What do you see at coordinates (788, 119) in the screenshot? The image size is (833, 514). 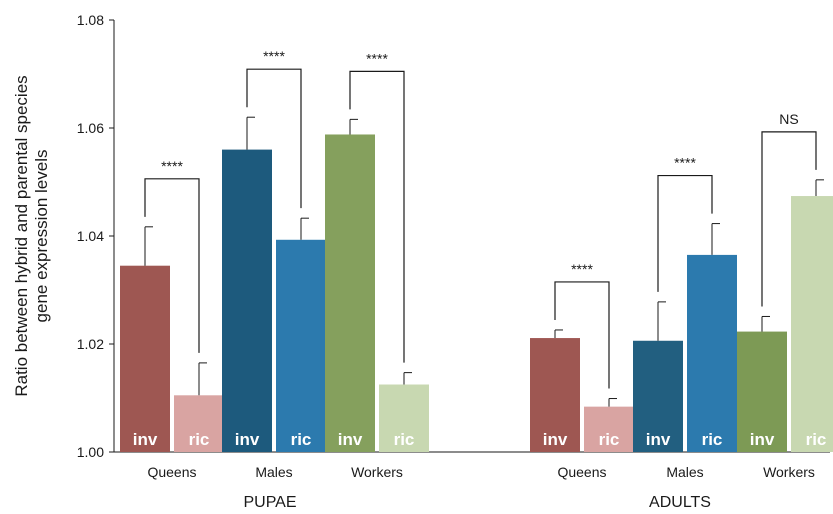 I see `significance-label: NS` at bounding box center [788, 119].